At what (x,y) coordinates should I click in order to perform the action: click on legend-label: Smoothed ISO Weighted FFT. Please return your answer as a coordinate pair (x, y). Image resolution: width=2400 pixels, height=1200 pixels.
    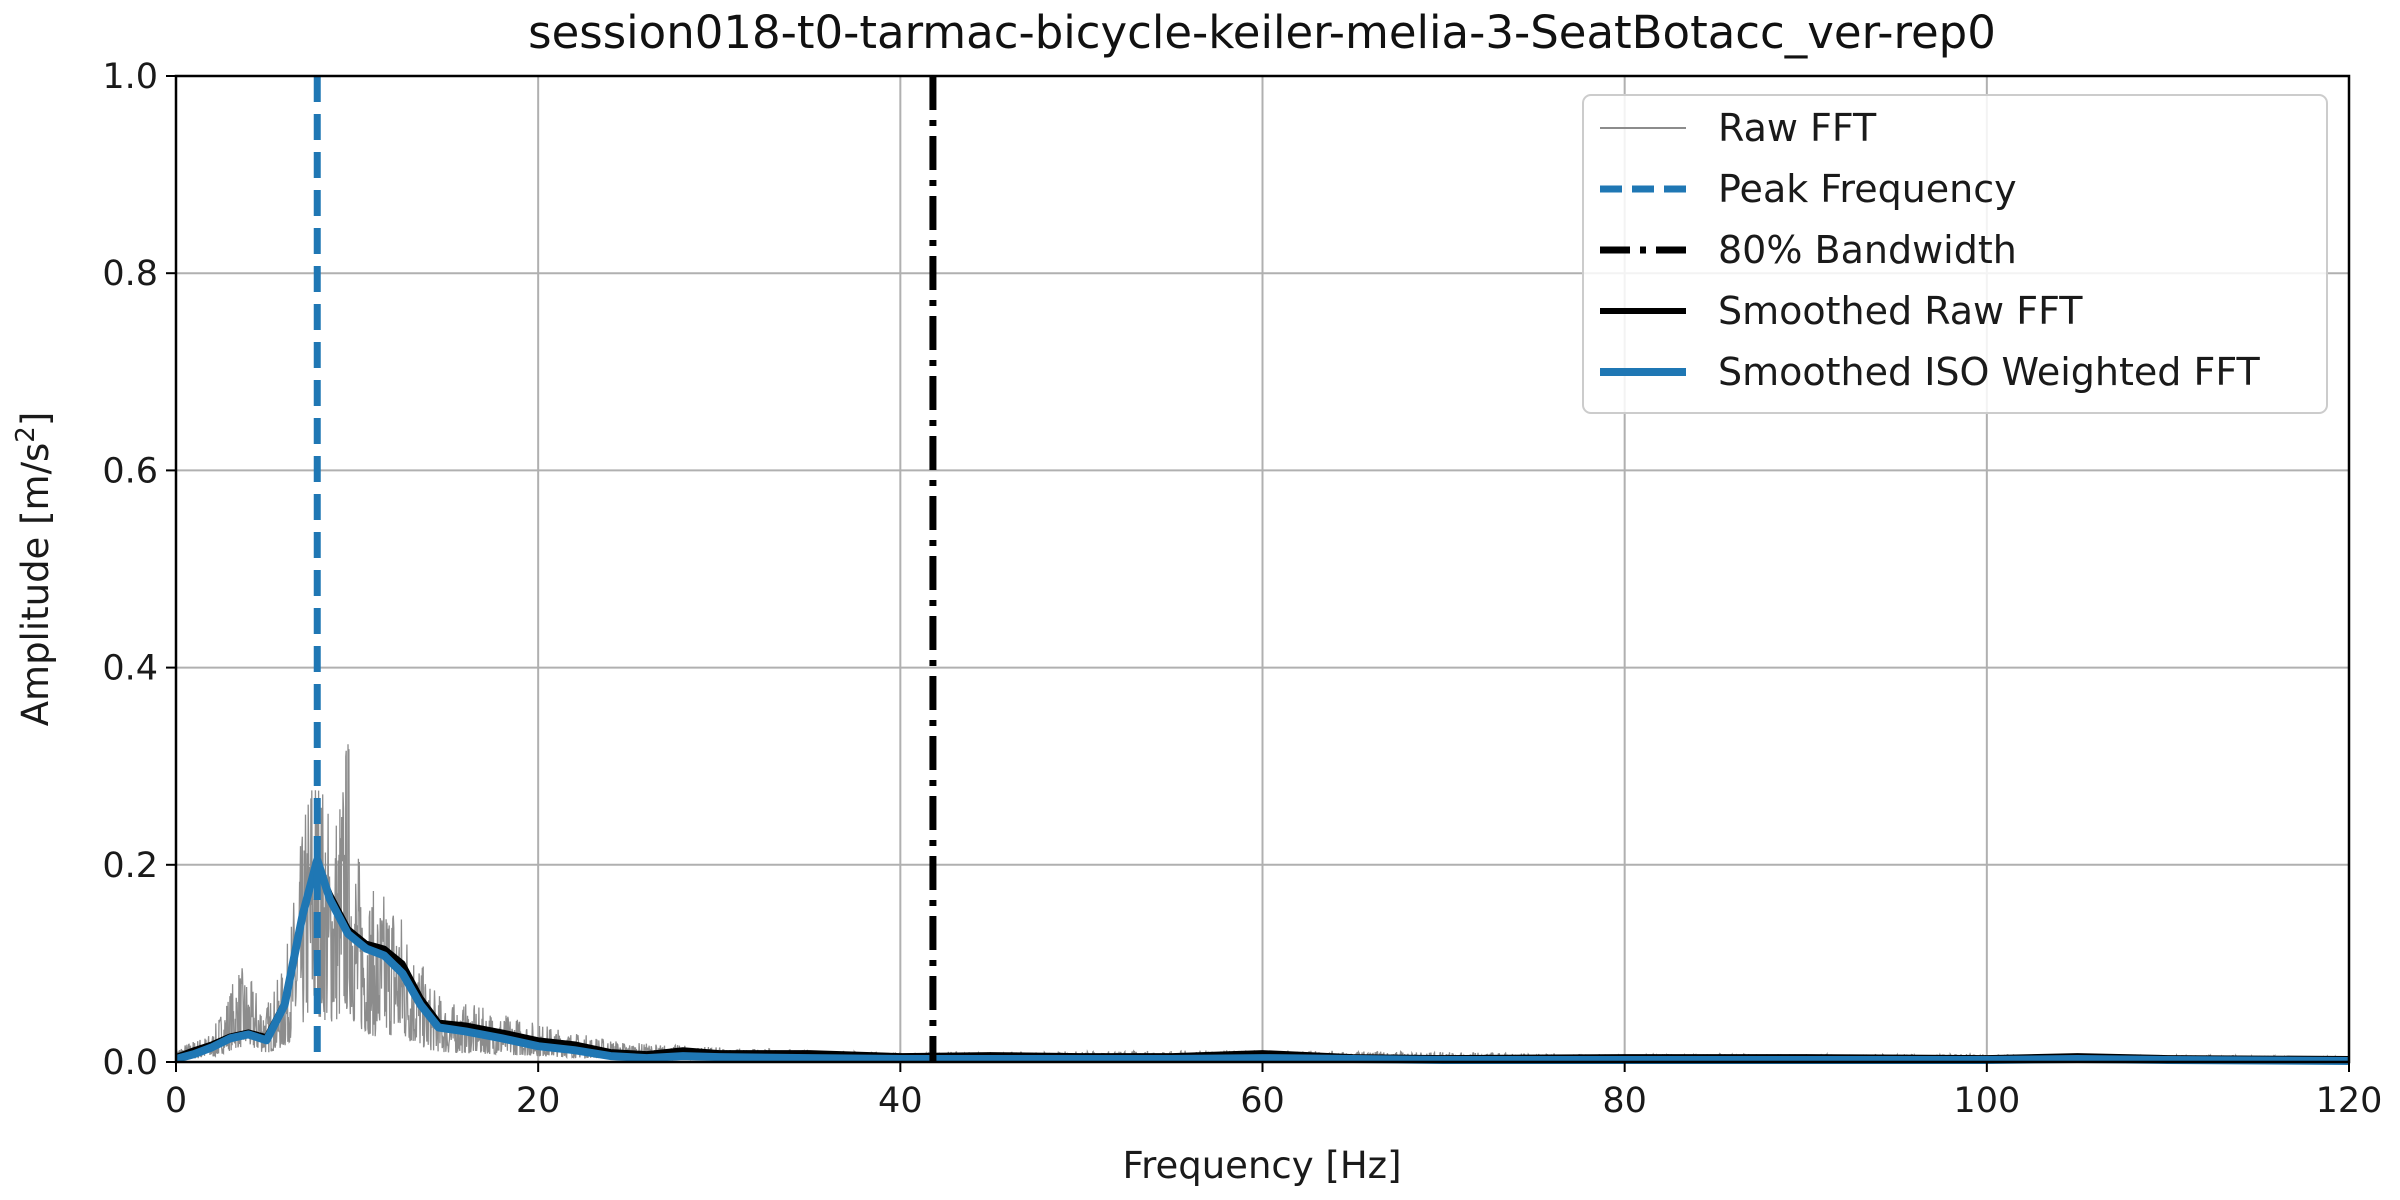
    Looking at the image, I should click on (1989, 372).